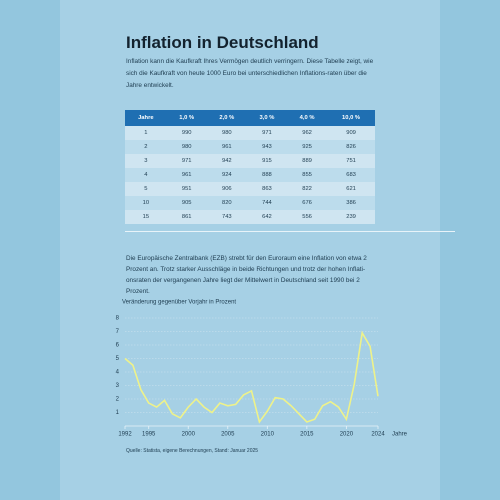  Describe the element at coordinates (118, 386) in the screenshot. I see `y-tick-label: 3` at that location.